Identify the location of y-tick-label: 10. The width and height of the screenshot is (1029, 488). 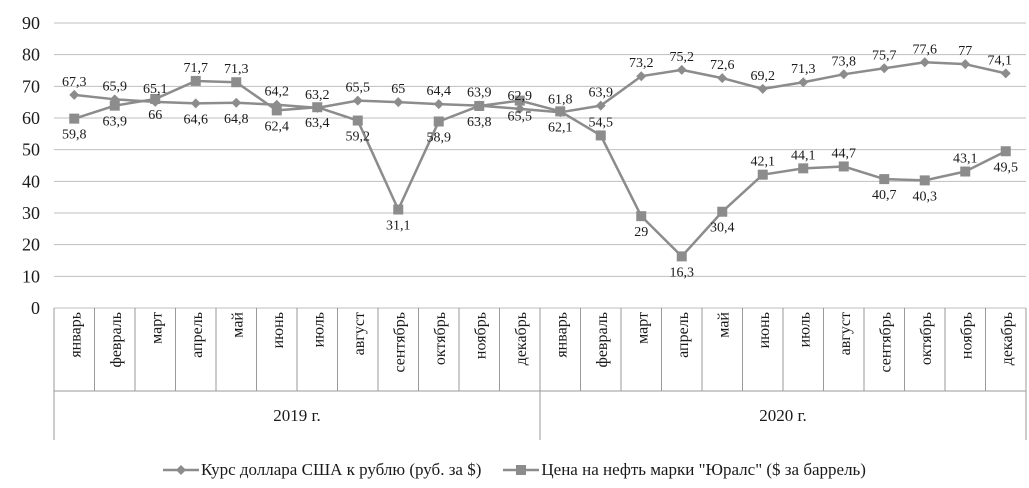
(31, 276).